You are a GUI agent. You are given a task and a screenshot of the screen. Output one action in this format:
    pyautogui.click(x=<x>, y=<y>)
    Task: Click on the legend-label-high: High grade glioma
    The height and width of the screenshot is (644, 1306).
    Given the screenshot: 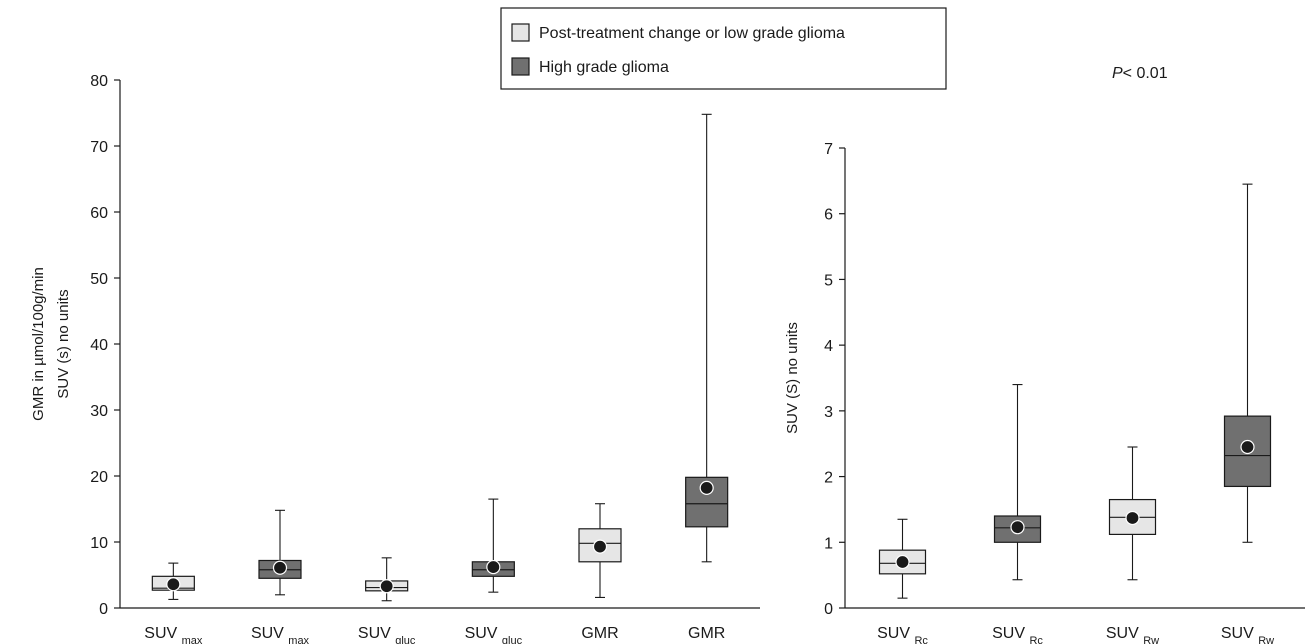 What is the action you would take?
    pyautogui.click(x=604, y=67)
    